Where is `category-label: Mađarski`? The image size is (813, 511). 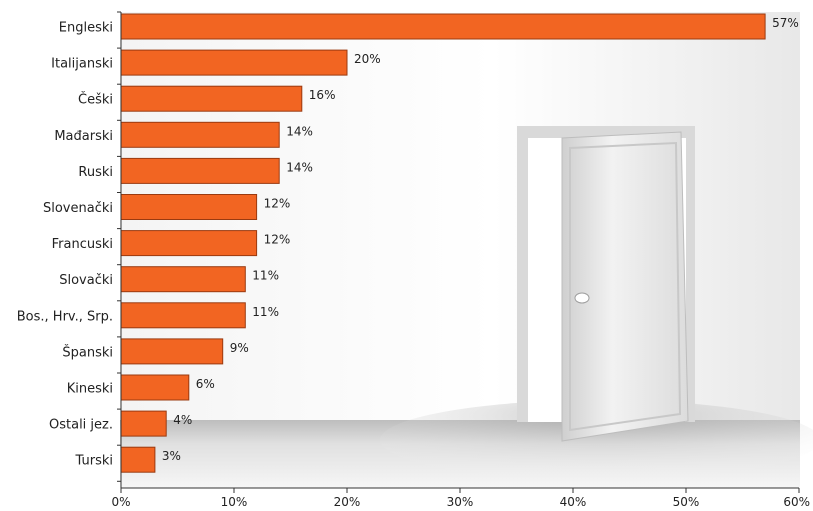
category-label: Mađarski is located at coordinates (83, 136).